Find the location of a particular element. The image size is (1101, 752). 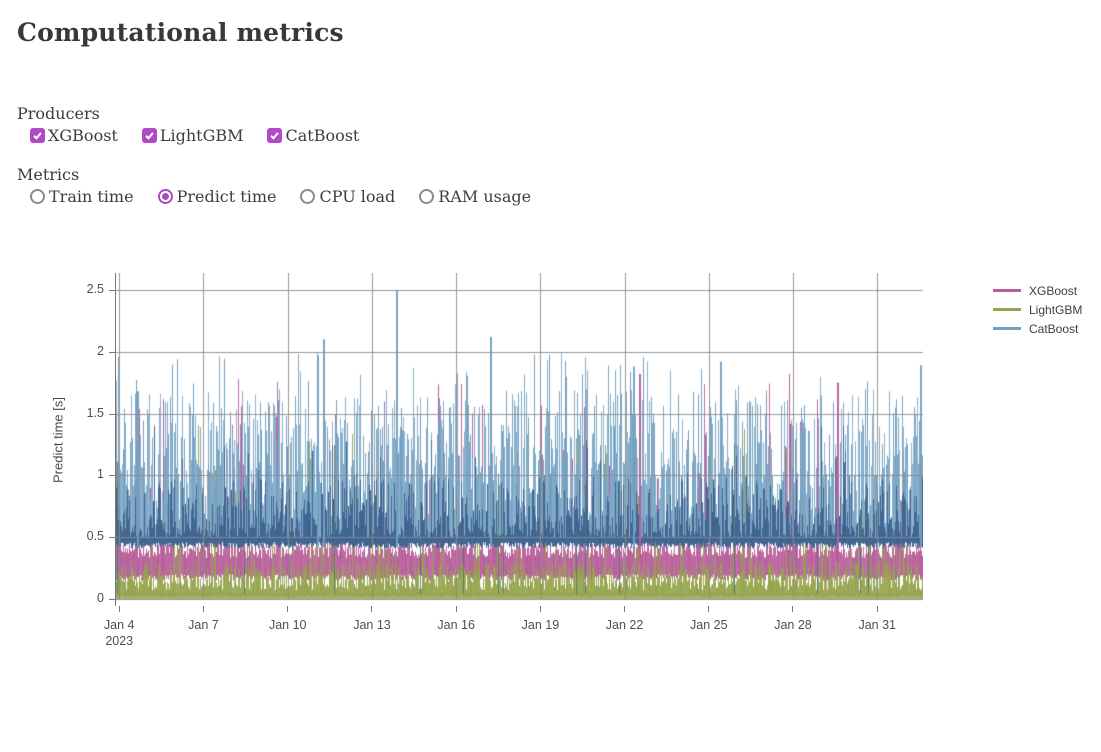

producer-checkbox-label: XGBoost is located at coordinates (83, 135).